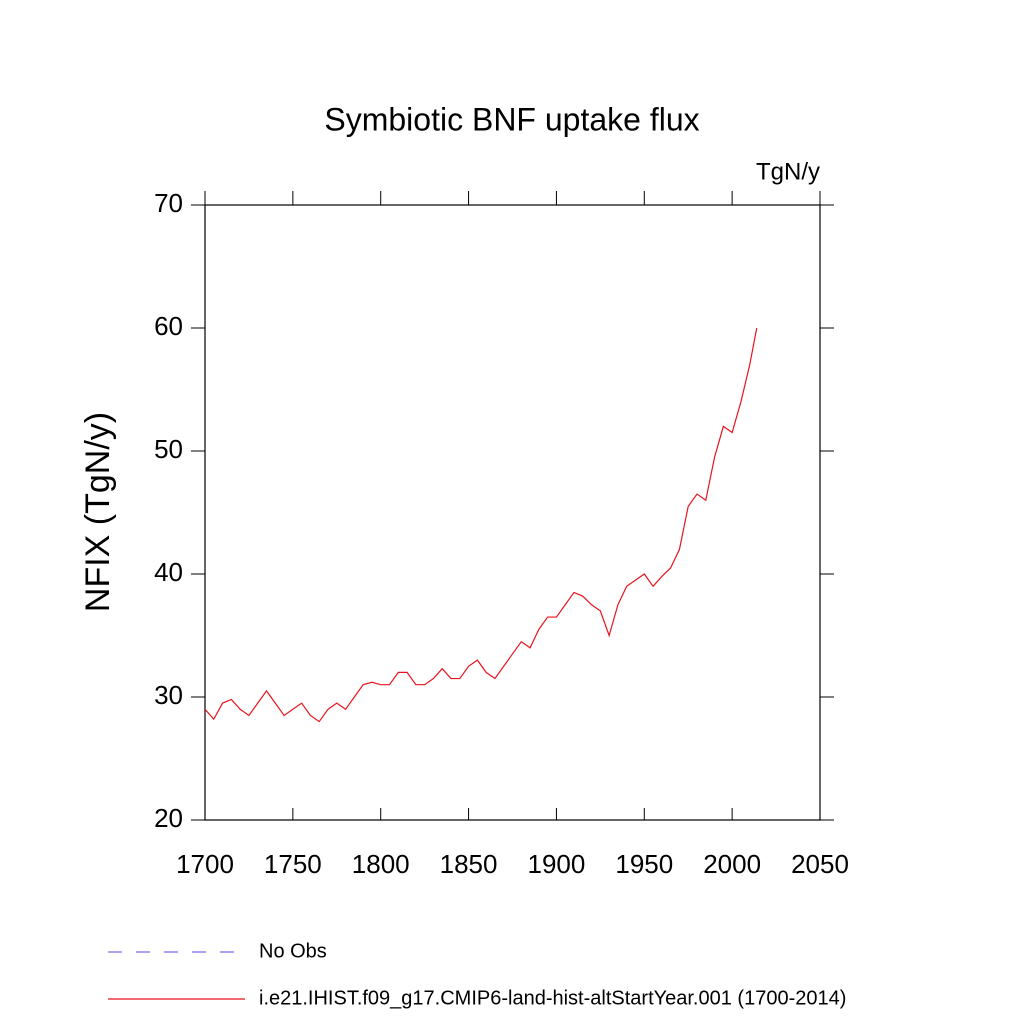  What do you see at coordinates (788, 171) in the screenshot?
I see `units-label: TgN/y` at bounding box center [788, 171].